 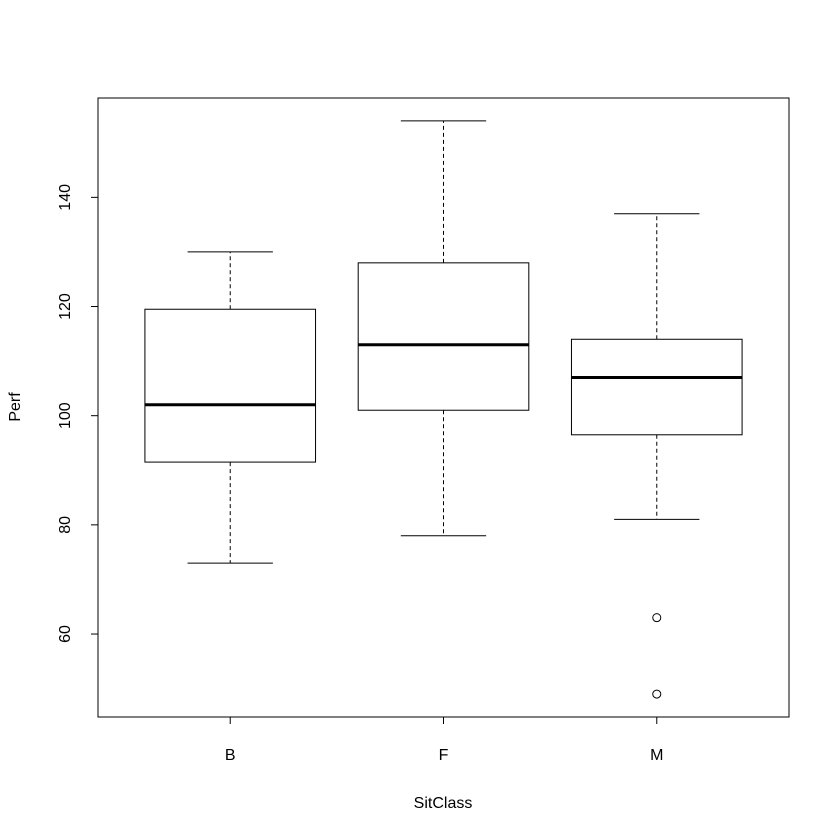 What do you see at coordinates (65, 306) in the screenshot?
I see `y-tick-label: 120` at bounding box center [65, 306].